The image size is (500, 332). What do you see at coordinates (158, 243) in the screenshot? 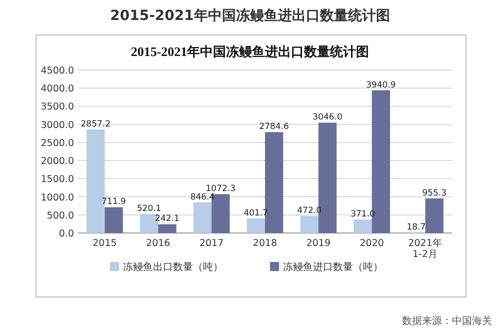
I see `x-tick-label: 2016` at bounding box center [158, 243].